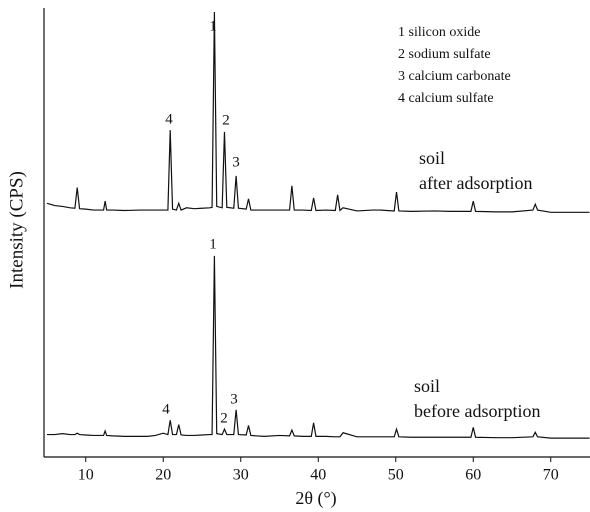  Describe the element at coordinates (86, 475) in the screenshot. I see `x-tick-label: 10` at that location.